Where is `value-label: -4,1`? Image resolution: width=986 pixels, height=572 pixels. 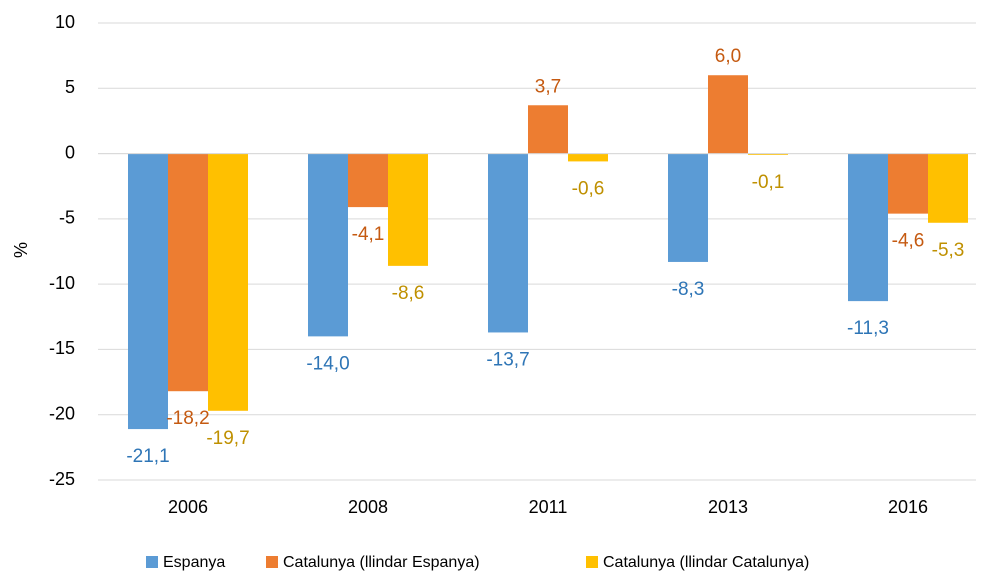
value-label: -4,1 is located at coordinates (368, 234).